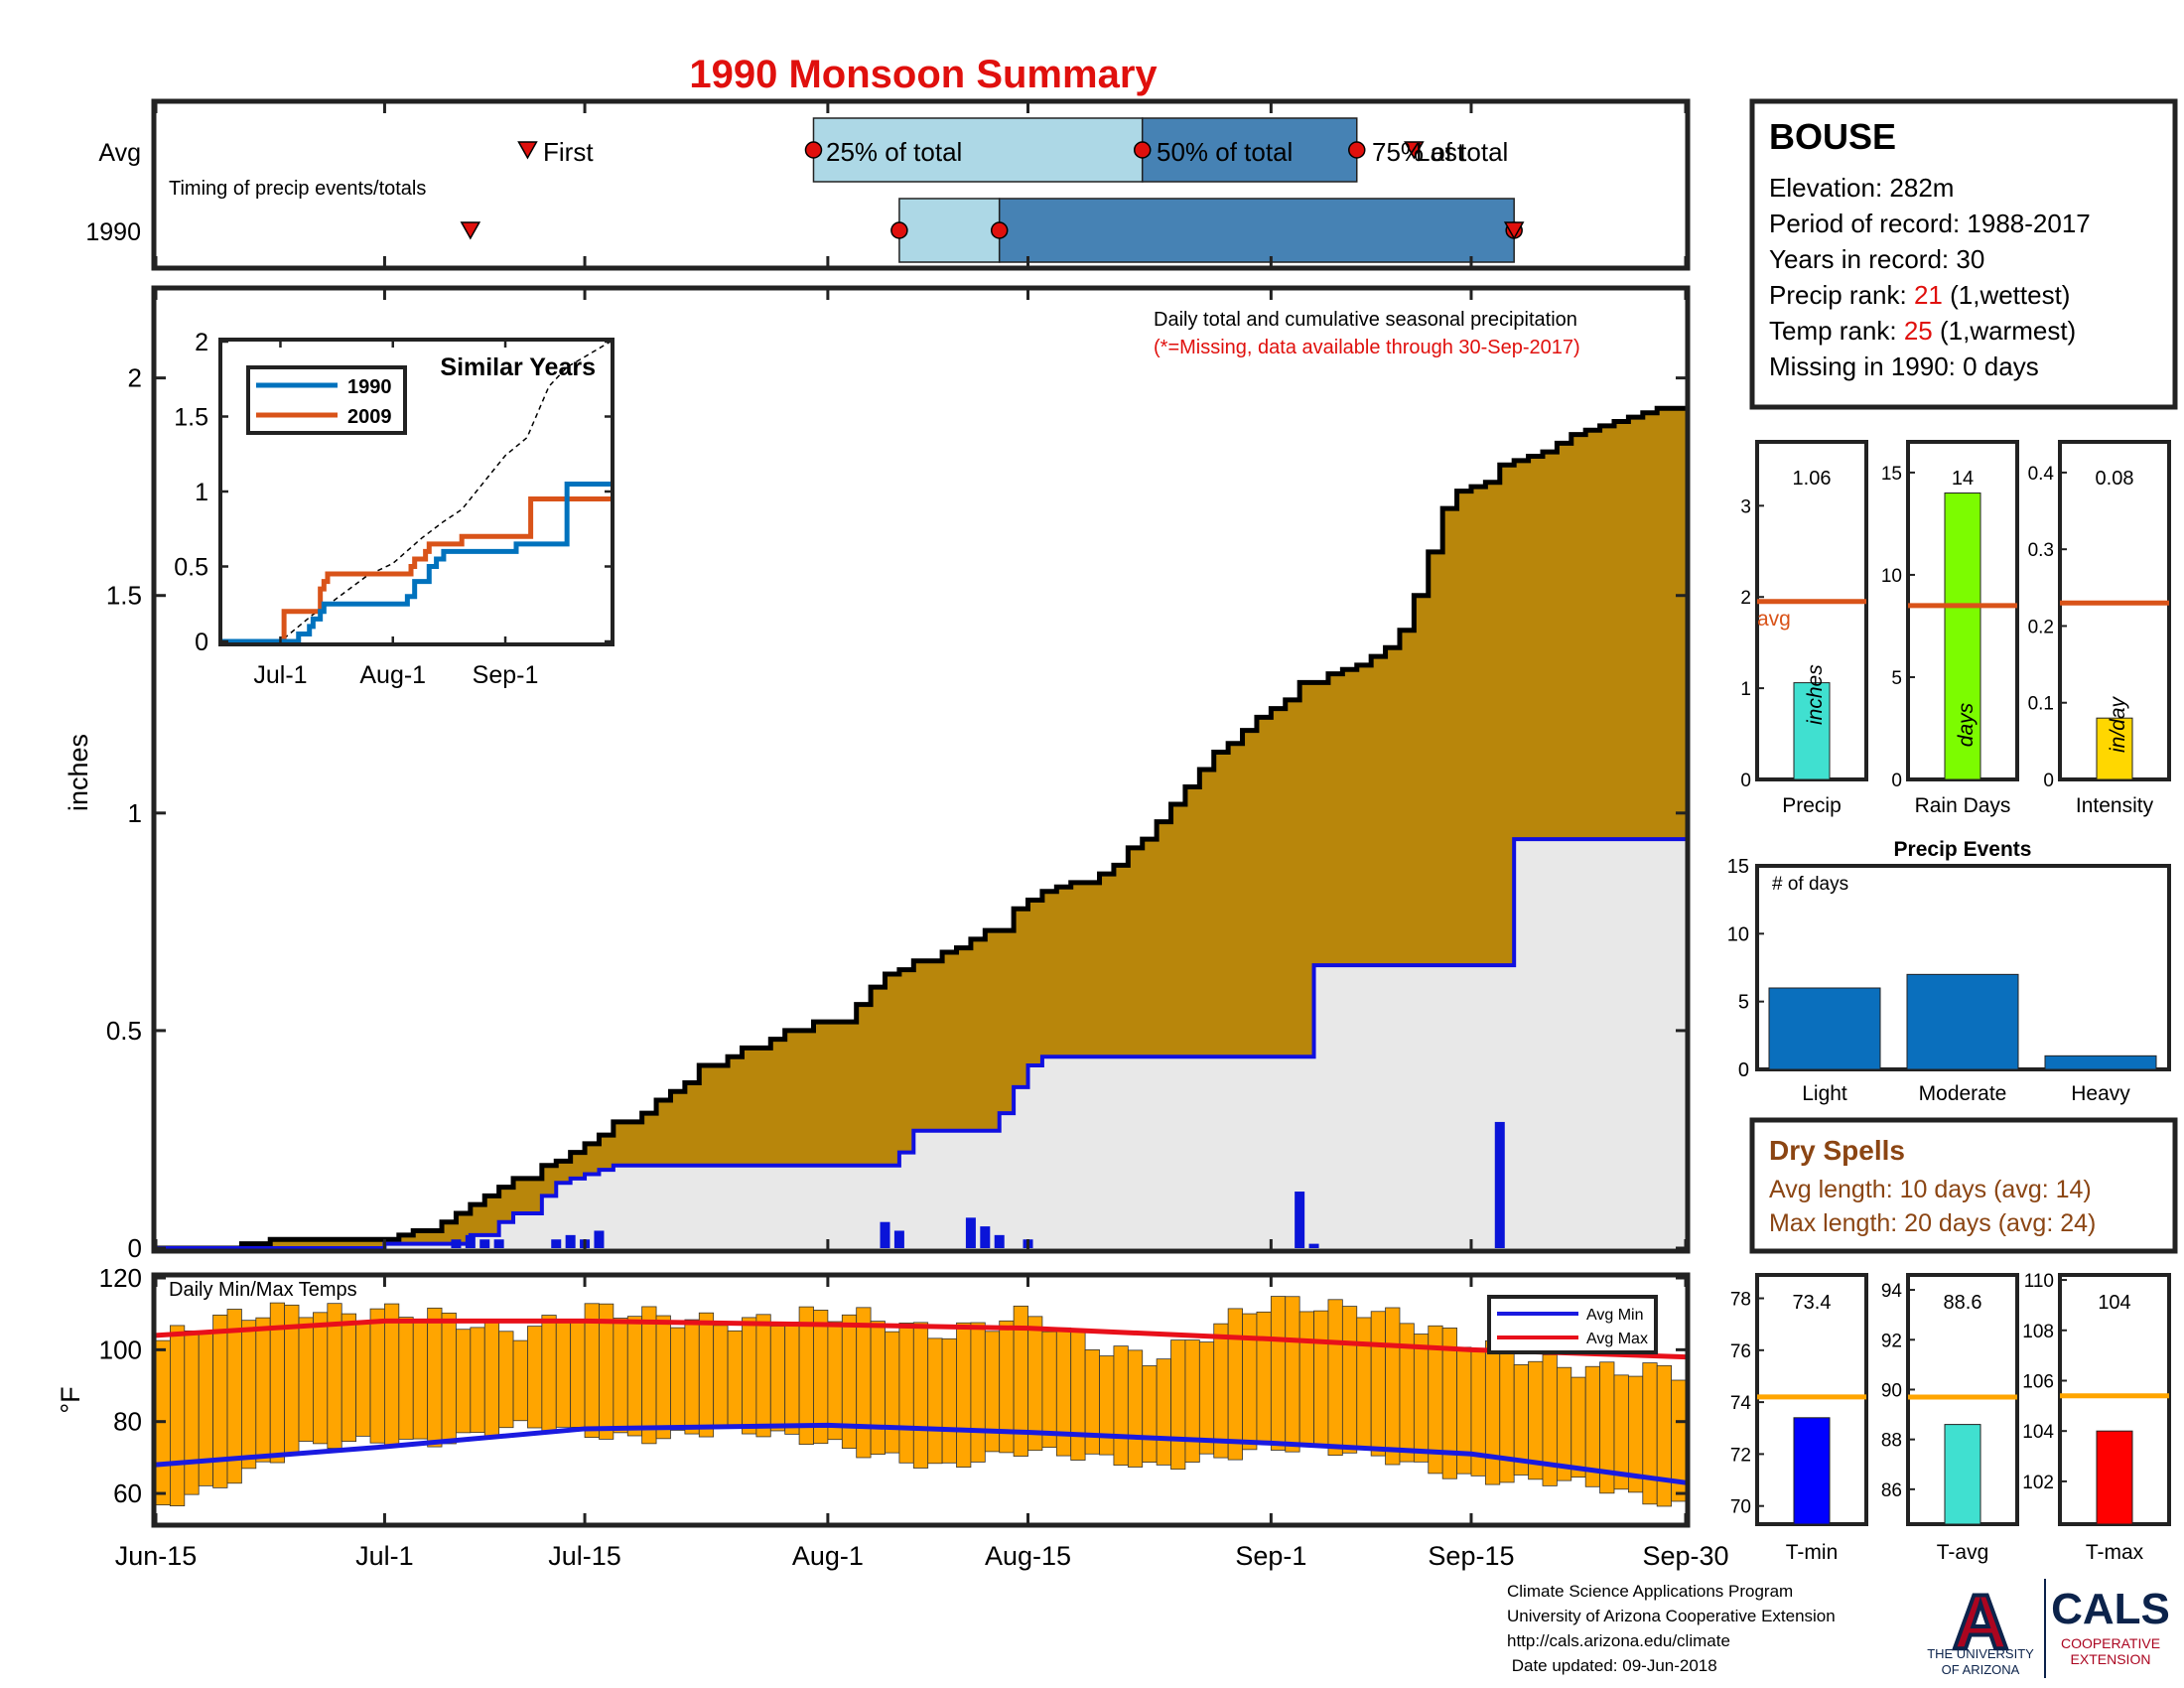 This screenshot has width=2184, height=1688. What do you see at coordinates (1685, 1556) in the screenshot?
I see `xtick-label: Sep-30` at bounding box center [1685, 1556].